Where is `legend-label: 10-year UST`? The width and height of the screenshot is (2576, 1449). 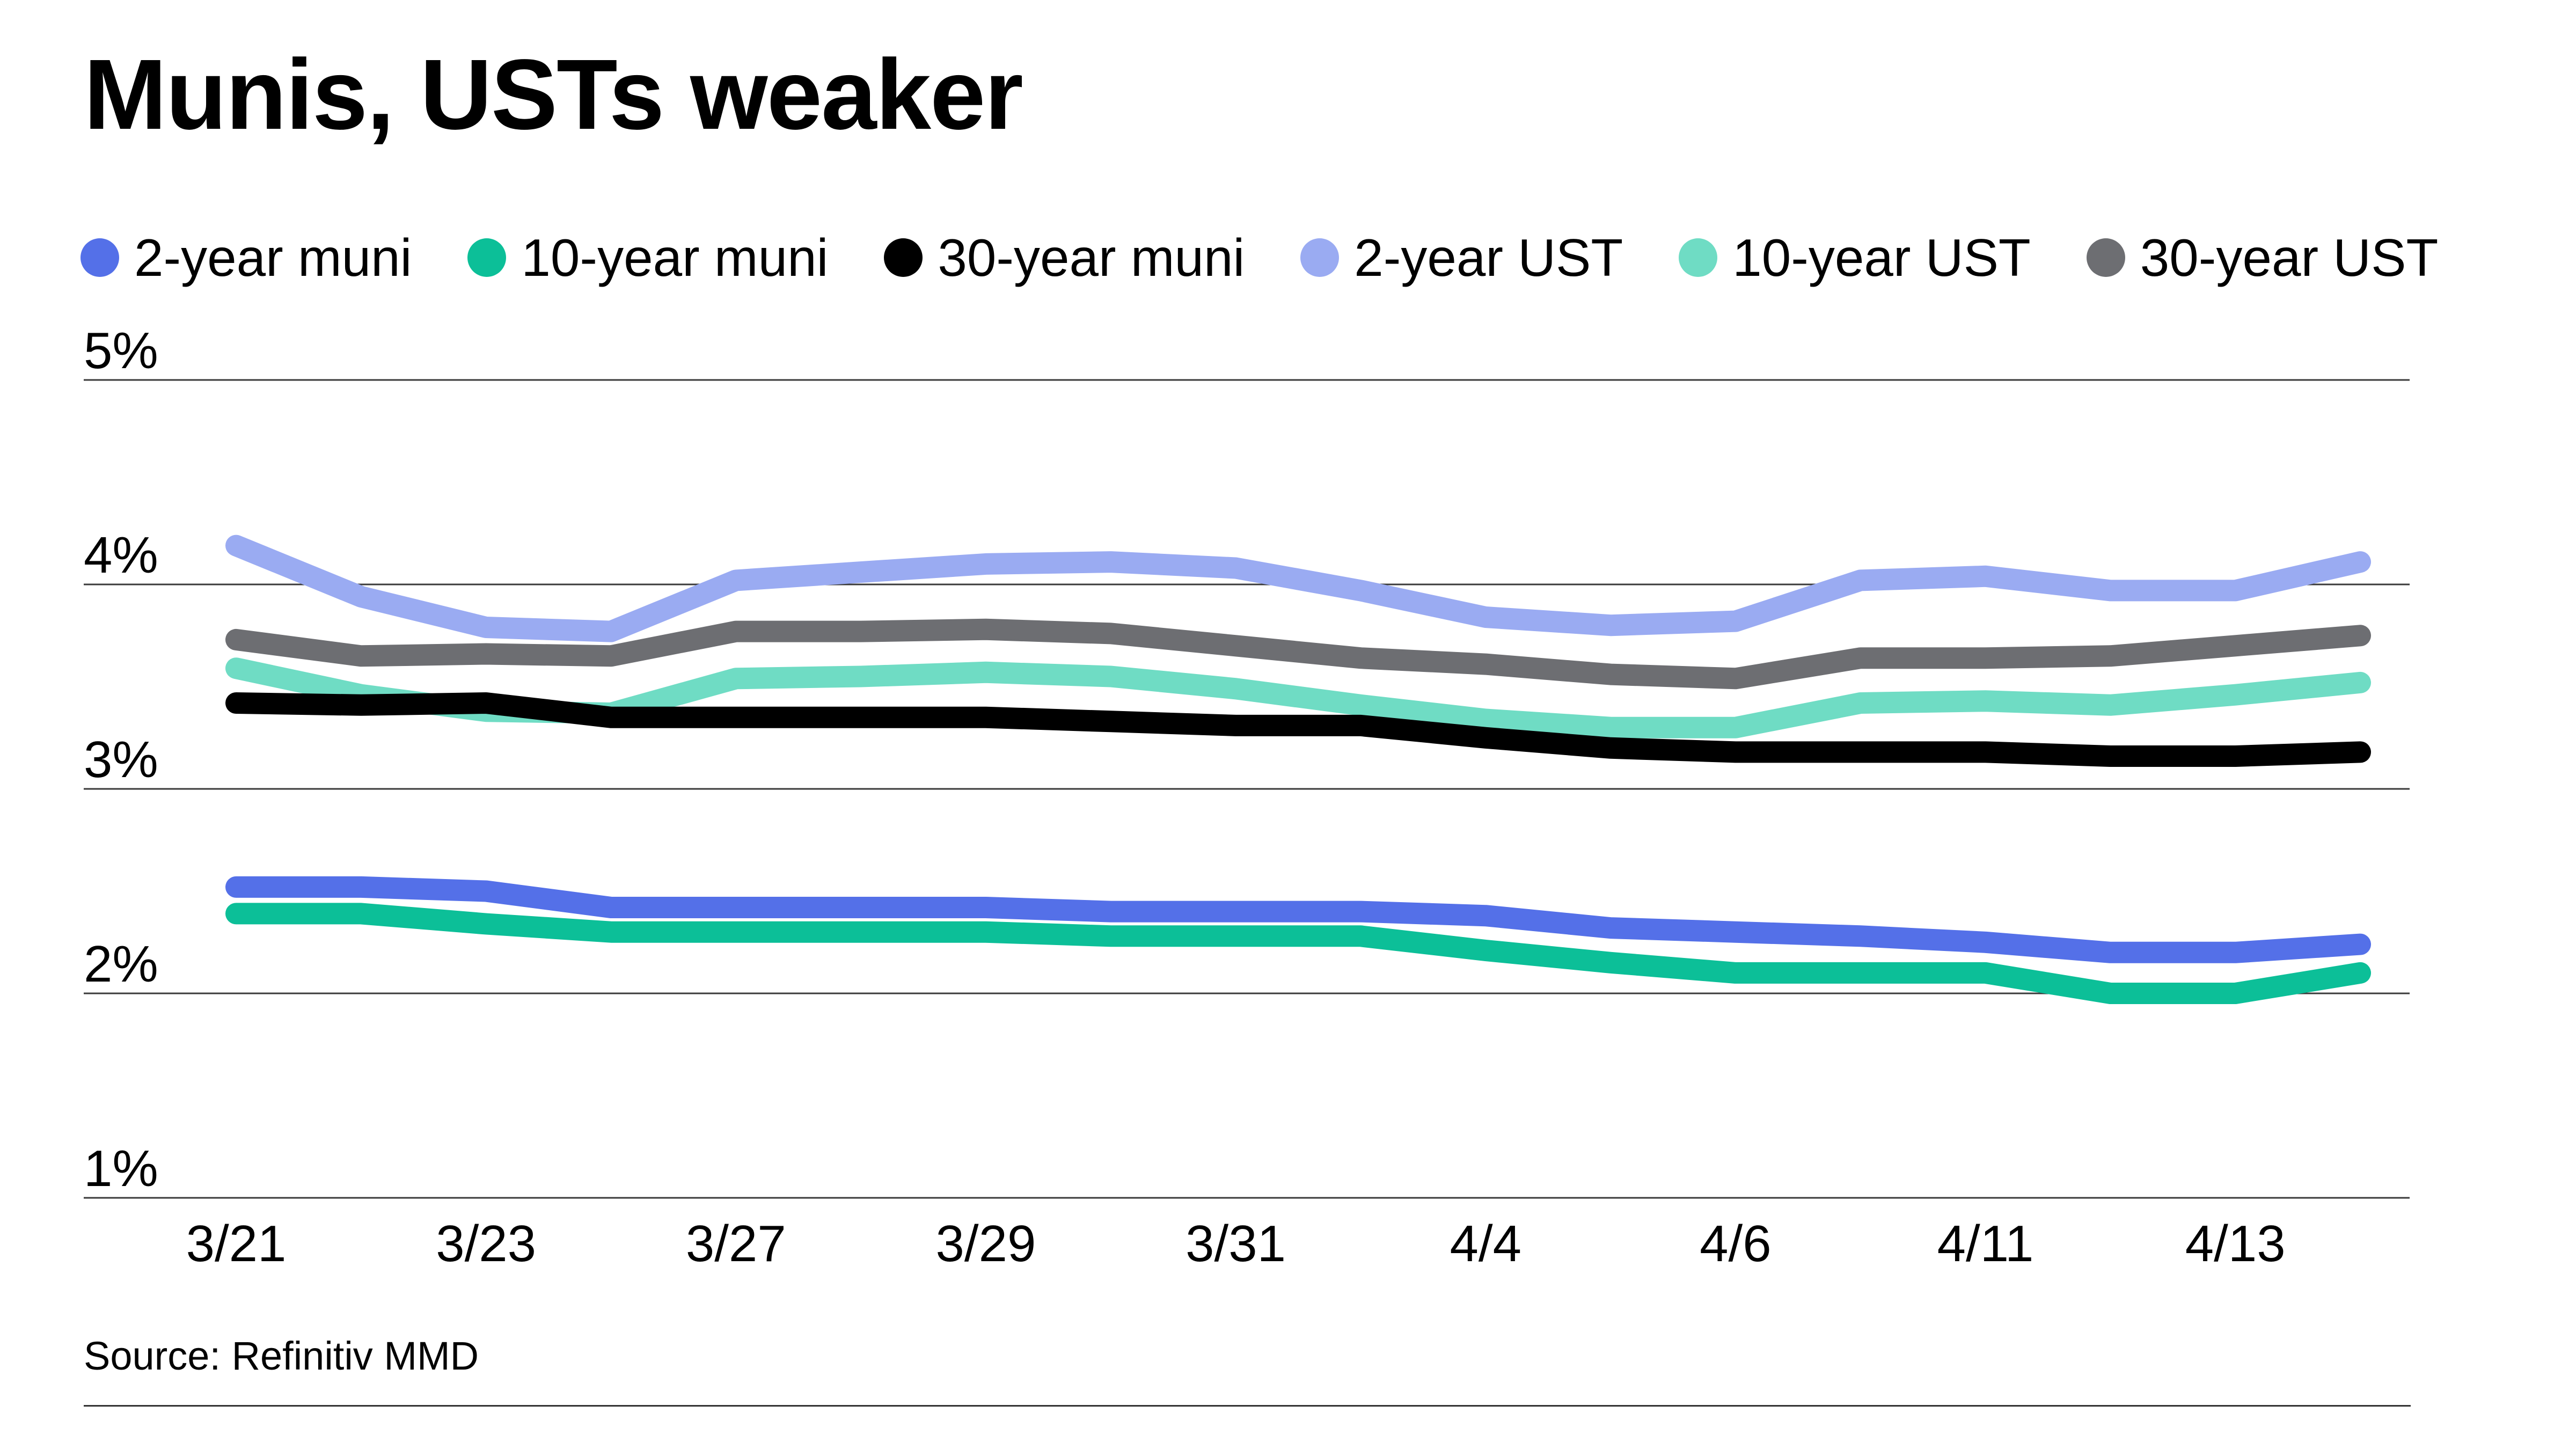 legend-label: 10-year UST is located at coordinates (1881, 257).